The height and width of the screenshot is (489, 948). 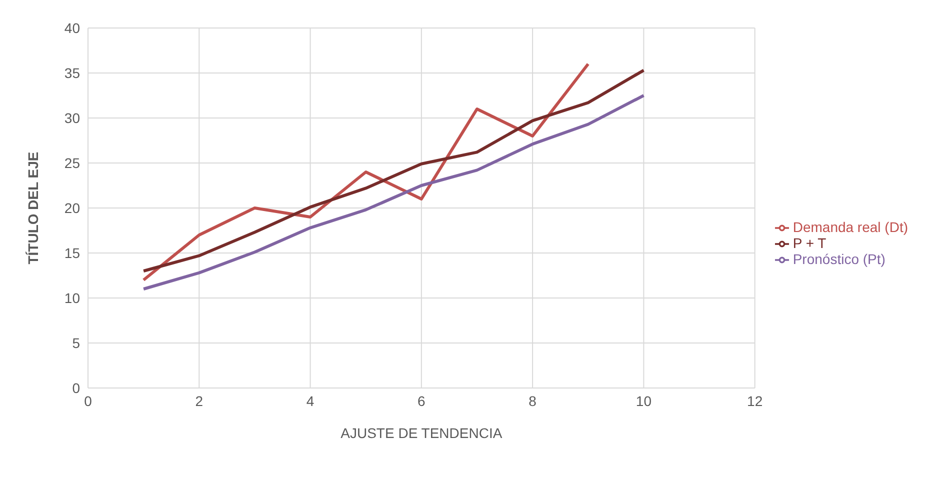 What do you see at coordinates (532, 400) in the screenshot?
I see `x-tick-label: 8` at bounding box center [532, 400].